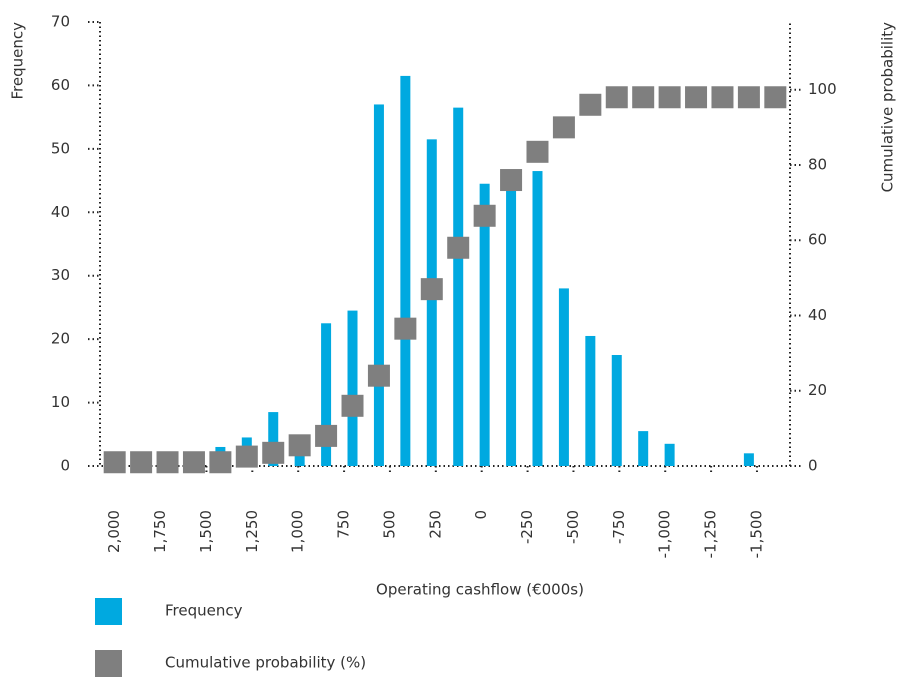 The height and width of the screenshot is (677, 901). I want to click on x-tick-label: 1,000, so click(298, 531).